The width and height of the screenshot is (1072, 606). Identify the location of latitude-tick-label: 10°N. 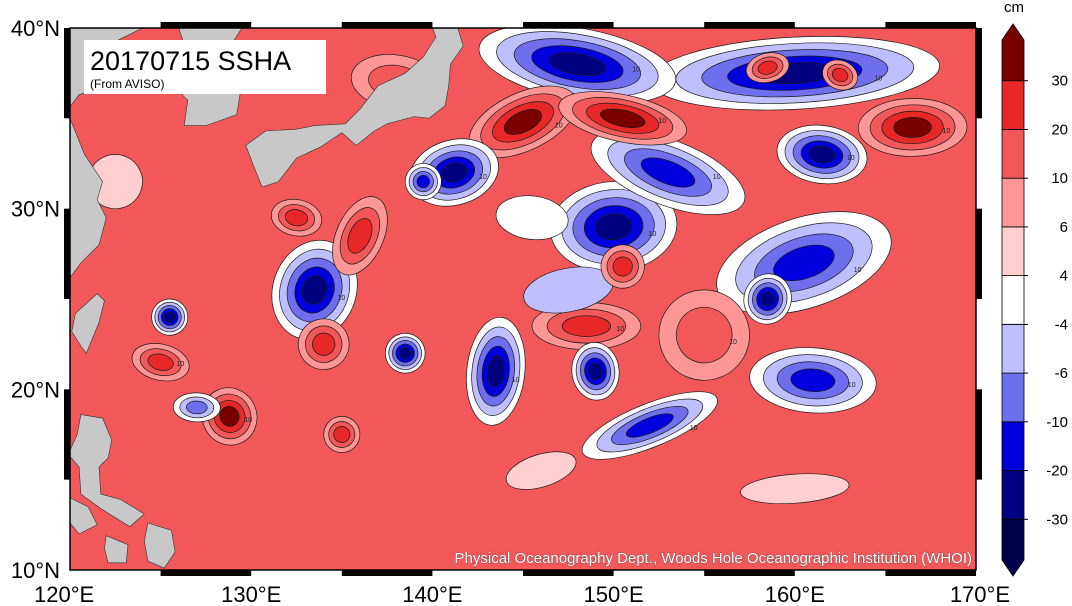
(35, 570).